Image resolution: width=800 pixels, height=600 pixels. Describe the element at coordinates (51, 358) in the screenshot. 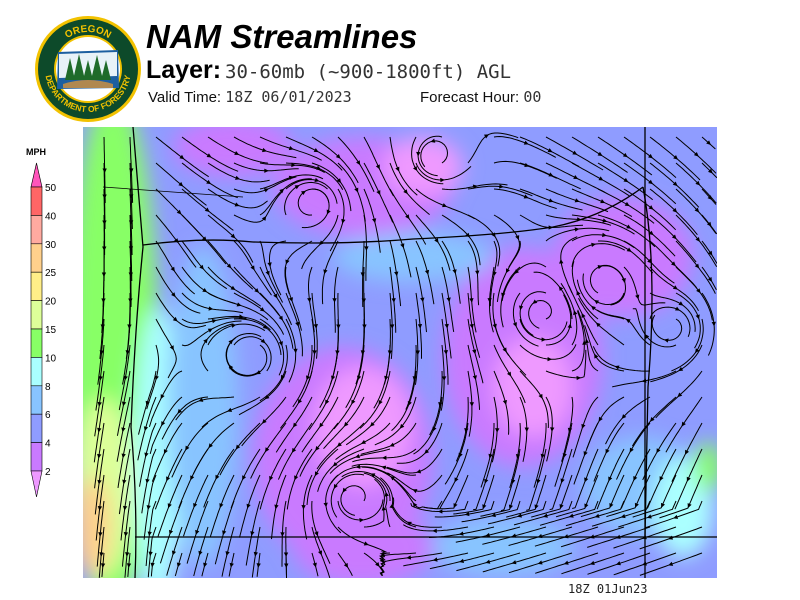

I see `colorbar-tick-label: 10` at that location.